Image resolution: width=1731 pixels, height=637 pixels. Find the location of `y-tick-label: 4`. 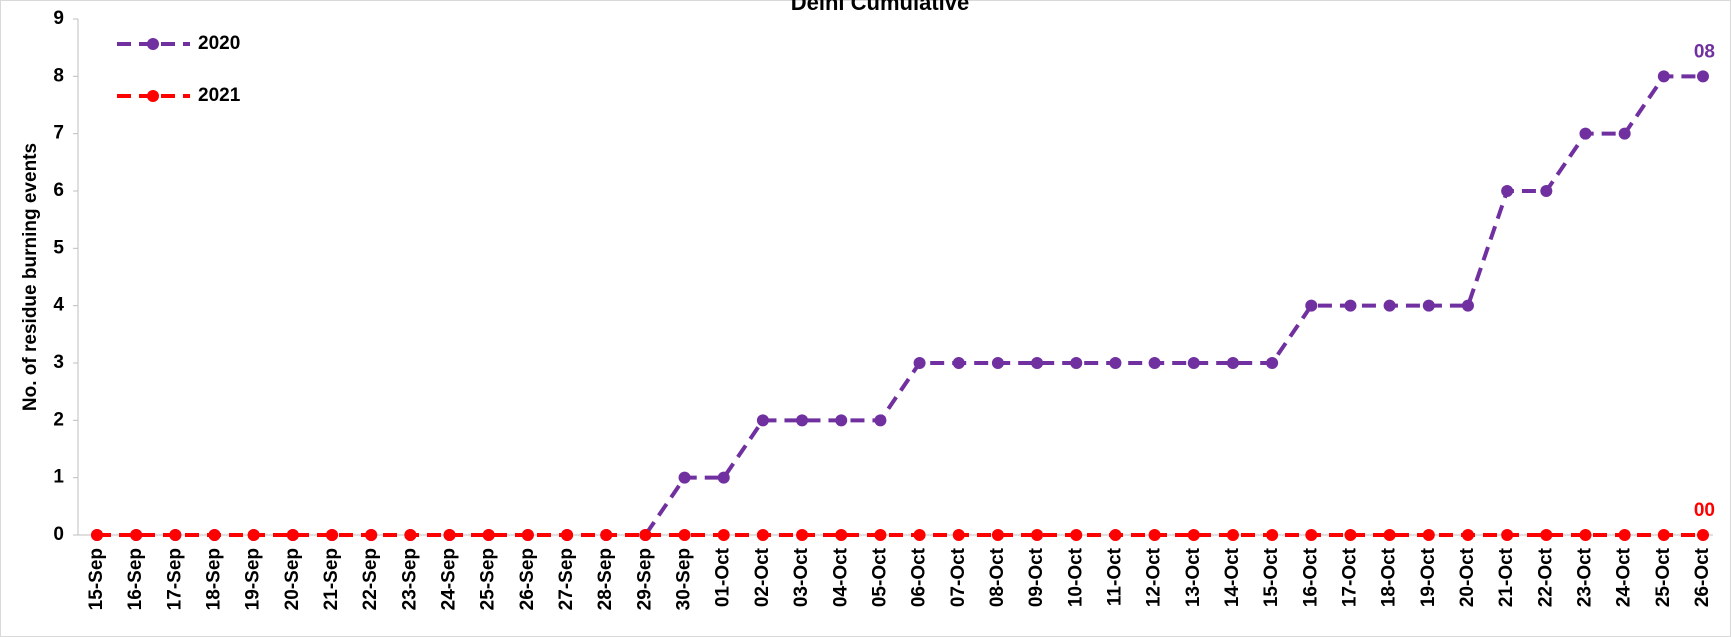

y-tick-label: 4 is located at coordinates (58, 305).